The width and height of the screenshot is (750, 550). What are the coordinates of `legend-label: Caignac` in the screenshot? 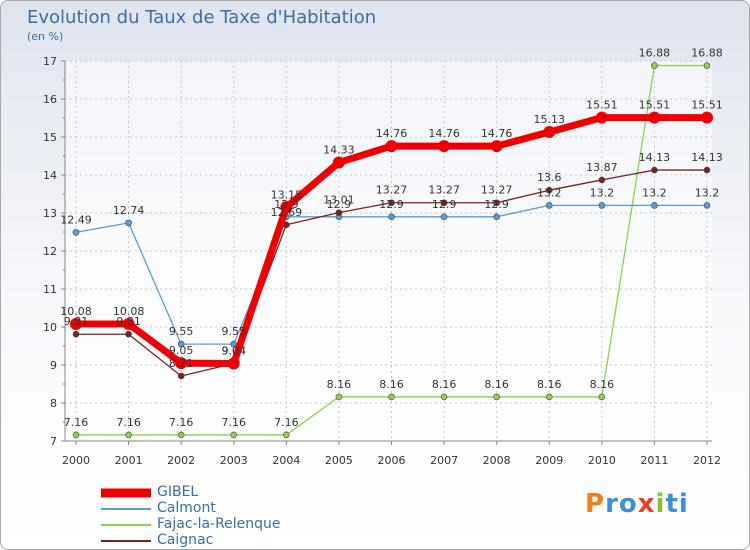 It's located at (185, 540).